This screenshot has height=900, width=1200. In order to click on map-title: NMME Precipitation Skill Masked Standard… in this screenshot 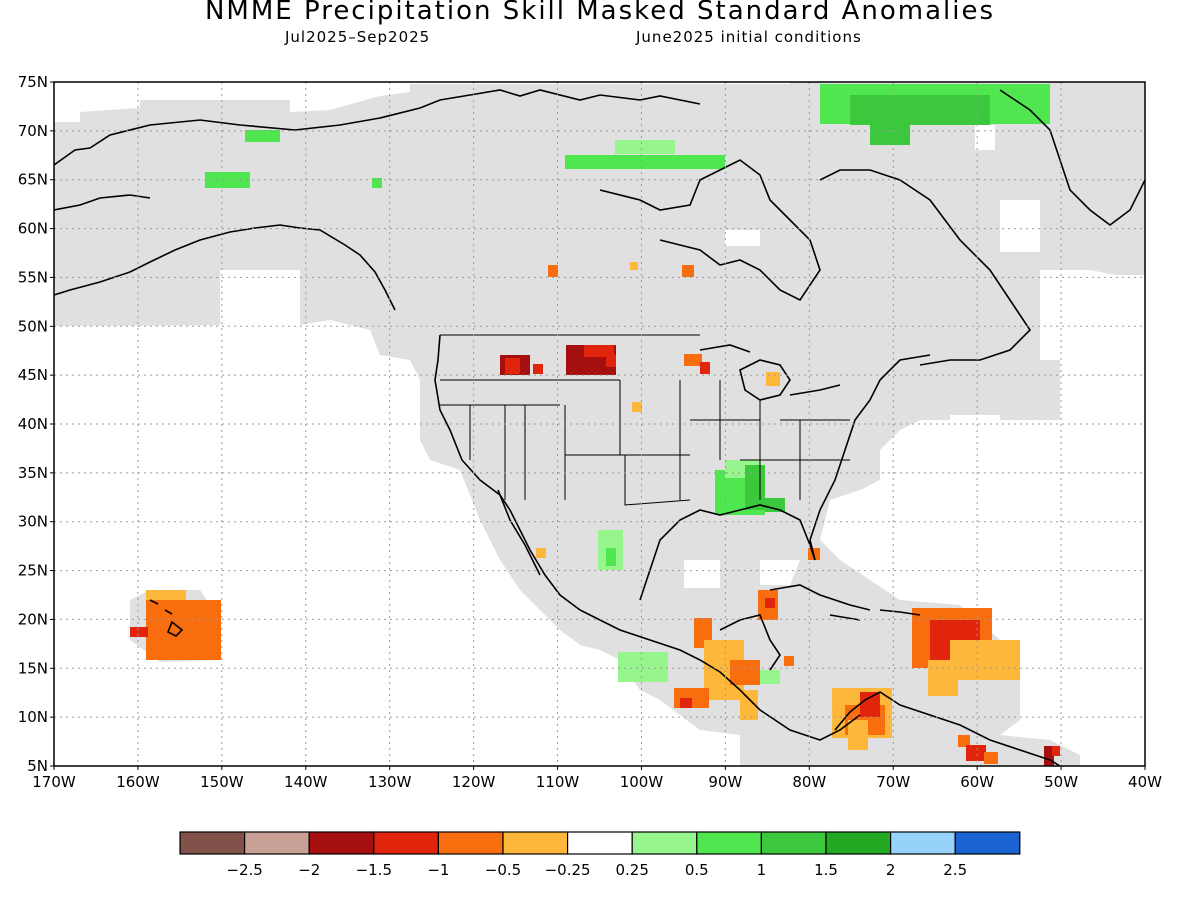, I will do `click(600, 13)`.